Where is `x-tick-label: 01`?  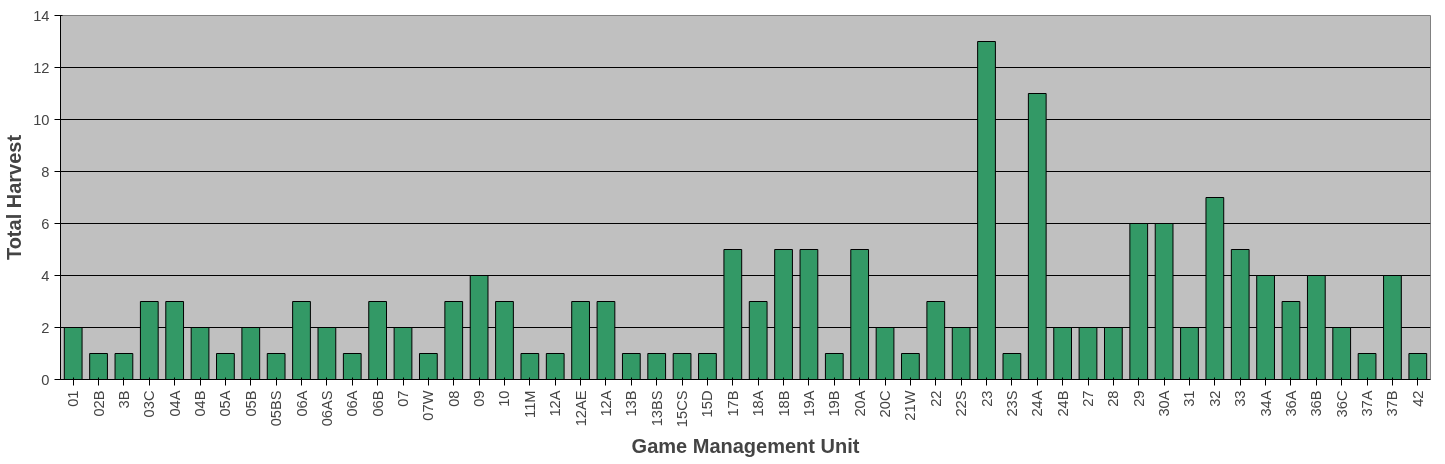
x-tick-label: 01 is located at coordinates (73, 398).